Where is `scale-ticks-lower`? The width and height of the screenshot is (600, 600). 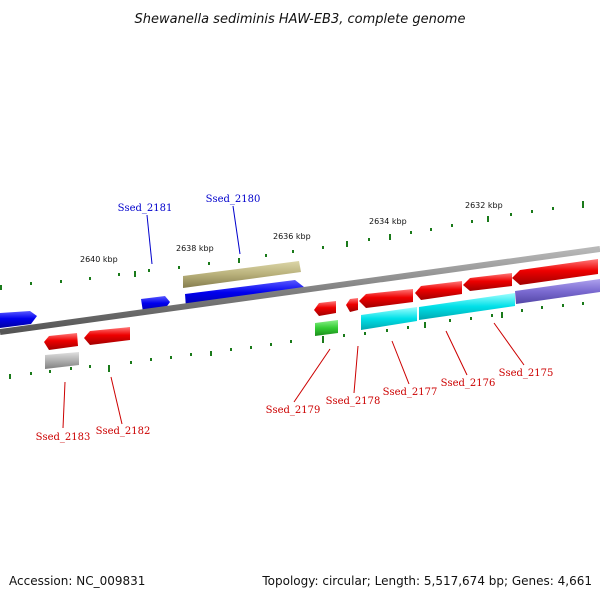 scale-ticks-lower is located at coordinates (296, 340).